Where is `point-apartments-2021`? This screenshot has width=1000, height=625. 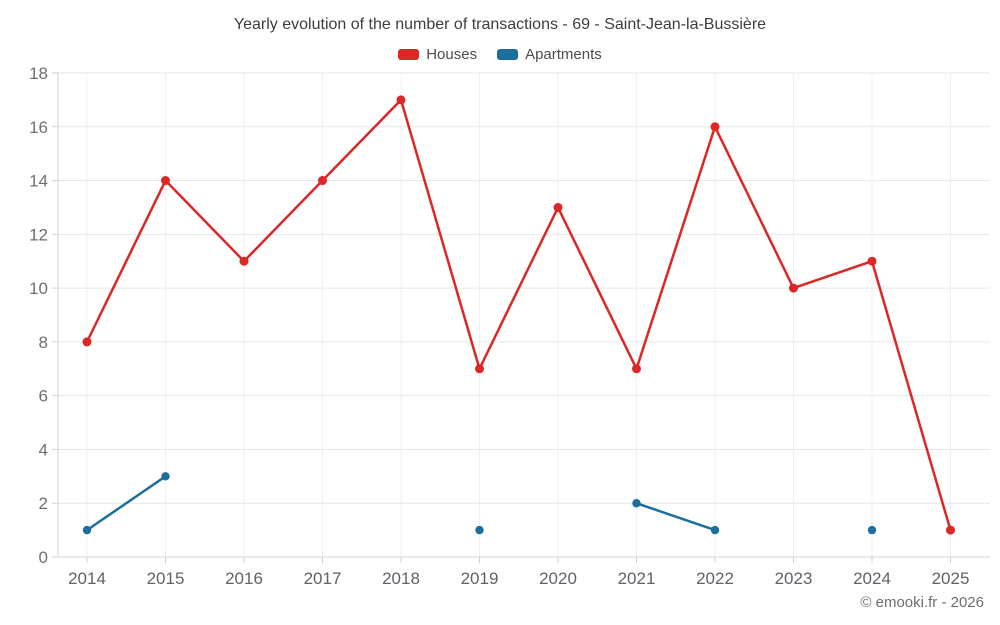
point-apartments-2021 is located at coordinates (636, 503).